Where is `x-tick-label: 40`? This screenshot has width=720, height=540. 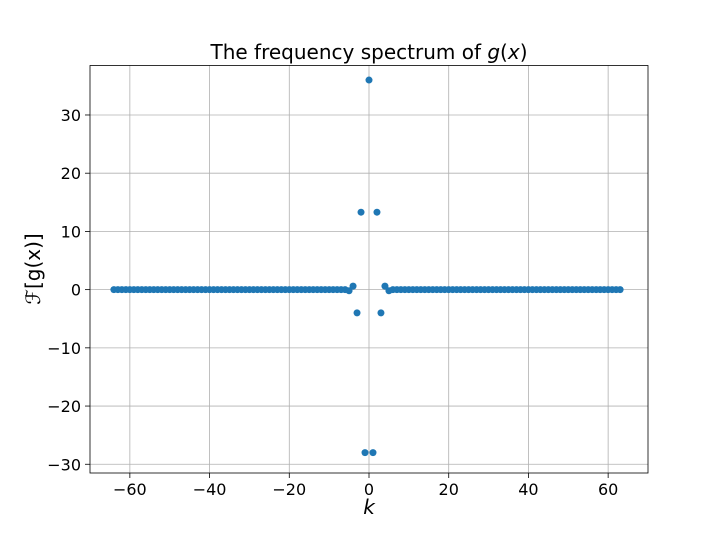
x-tick-label: 40 is located at coordinates (528, 489).